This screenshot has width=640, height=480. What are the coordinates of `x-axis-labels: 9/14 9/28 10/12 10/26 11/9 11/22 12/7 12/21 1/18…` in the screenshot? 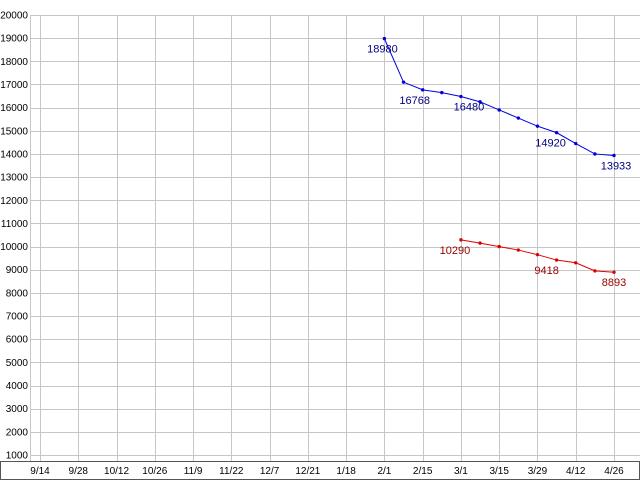 It's located at (327, 471).